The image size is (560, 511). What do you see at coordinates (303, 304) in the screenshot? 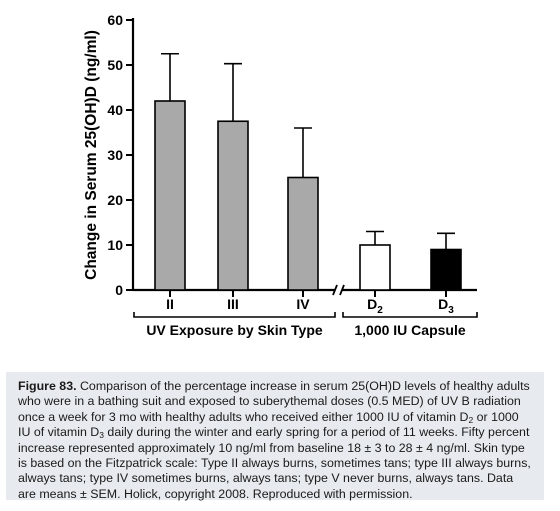
I see `x-tick-label-2: IV` at bounding box center [303, 304].